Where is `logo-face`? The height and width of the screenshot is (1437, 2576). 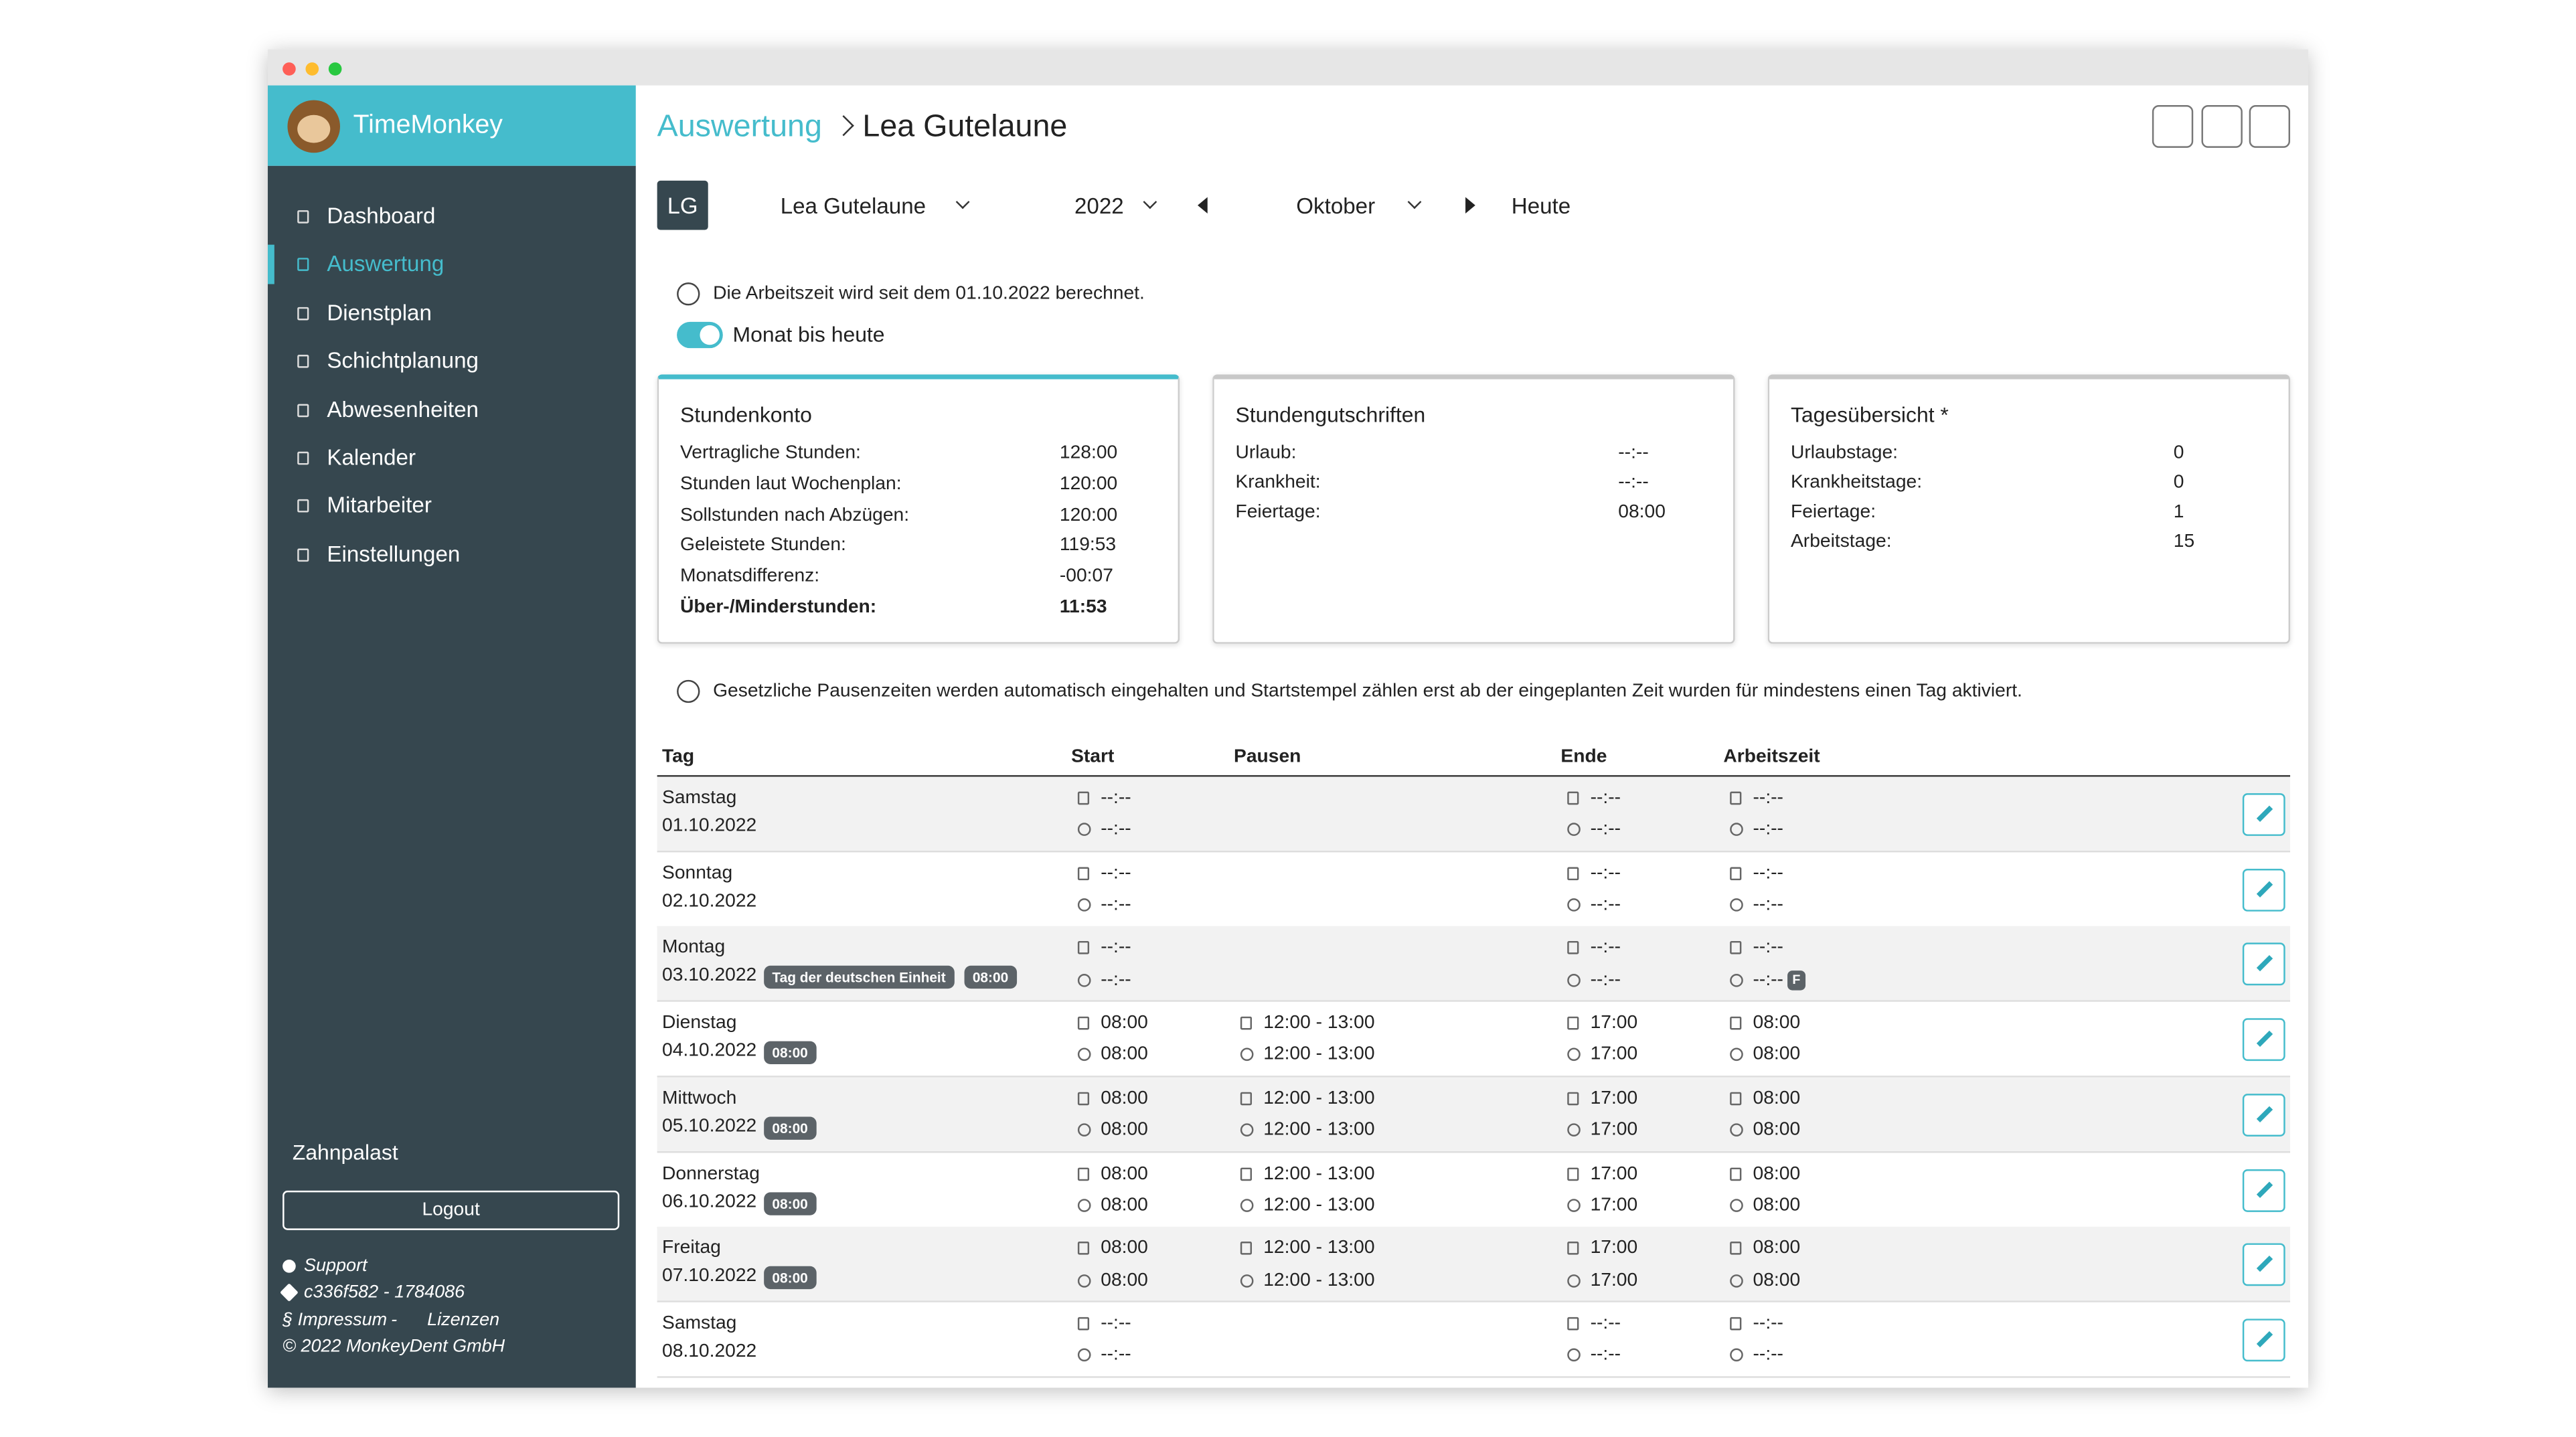 logo-face is located at coordinates (314, 128).